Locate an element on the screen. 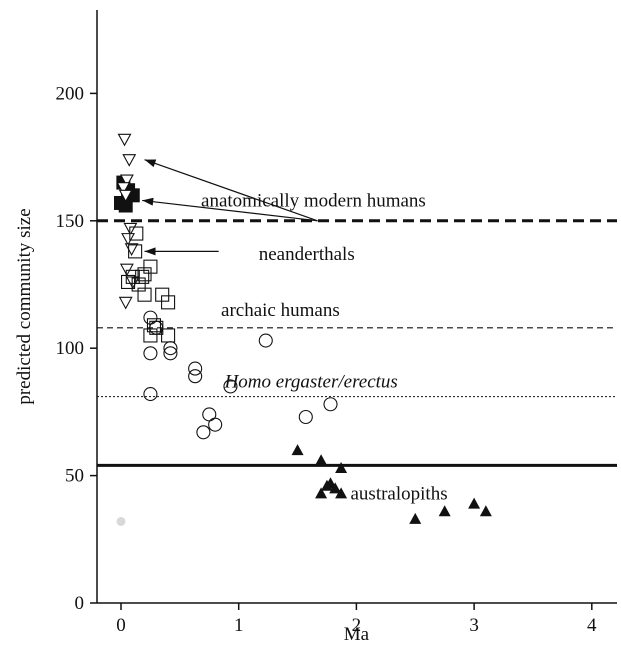 This screenshot has height=645, width=621. x-tick-label: 4 is located at coordinates (592, 625).